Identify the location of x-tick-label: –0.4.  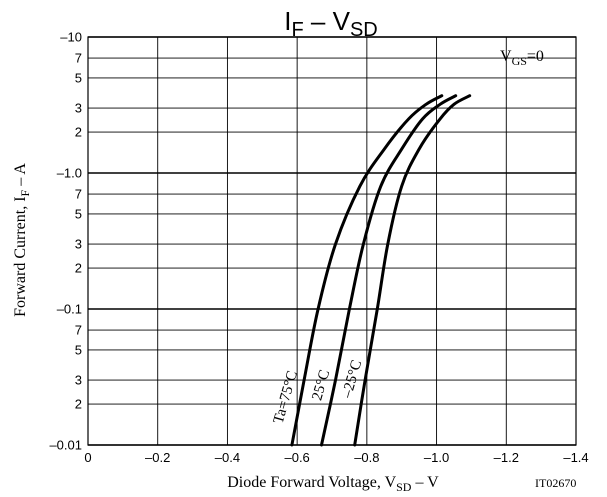
(227, 457).